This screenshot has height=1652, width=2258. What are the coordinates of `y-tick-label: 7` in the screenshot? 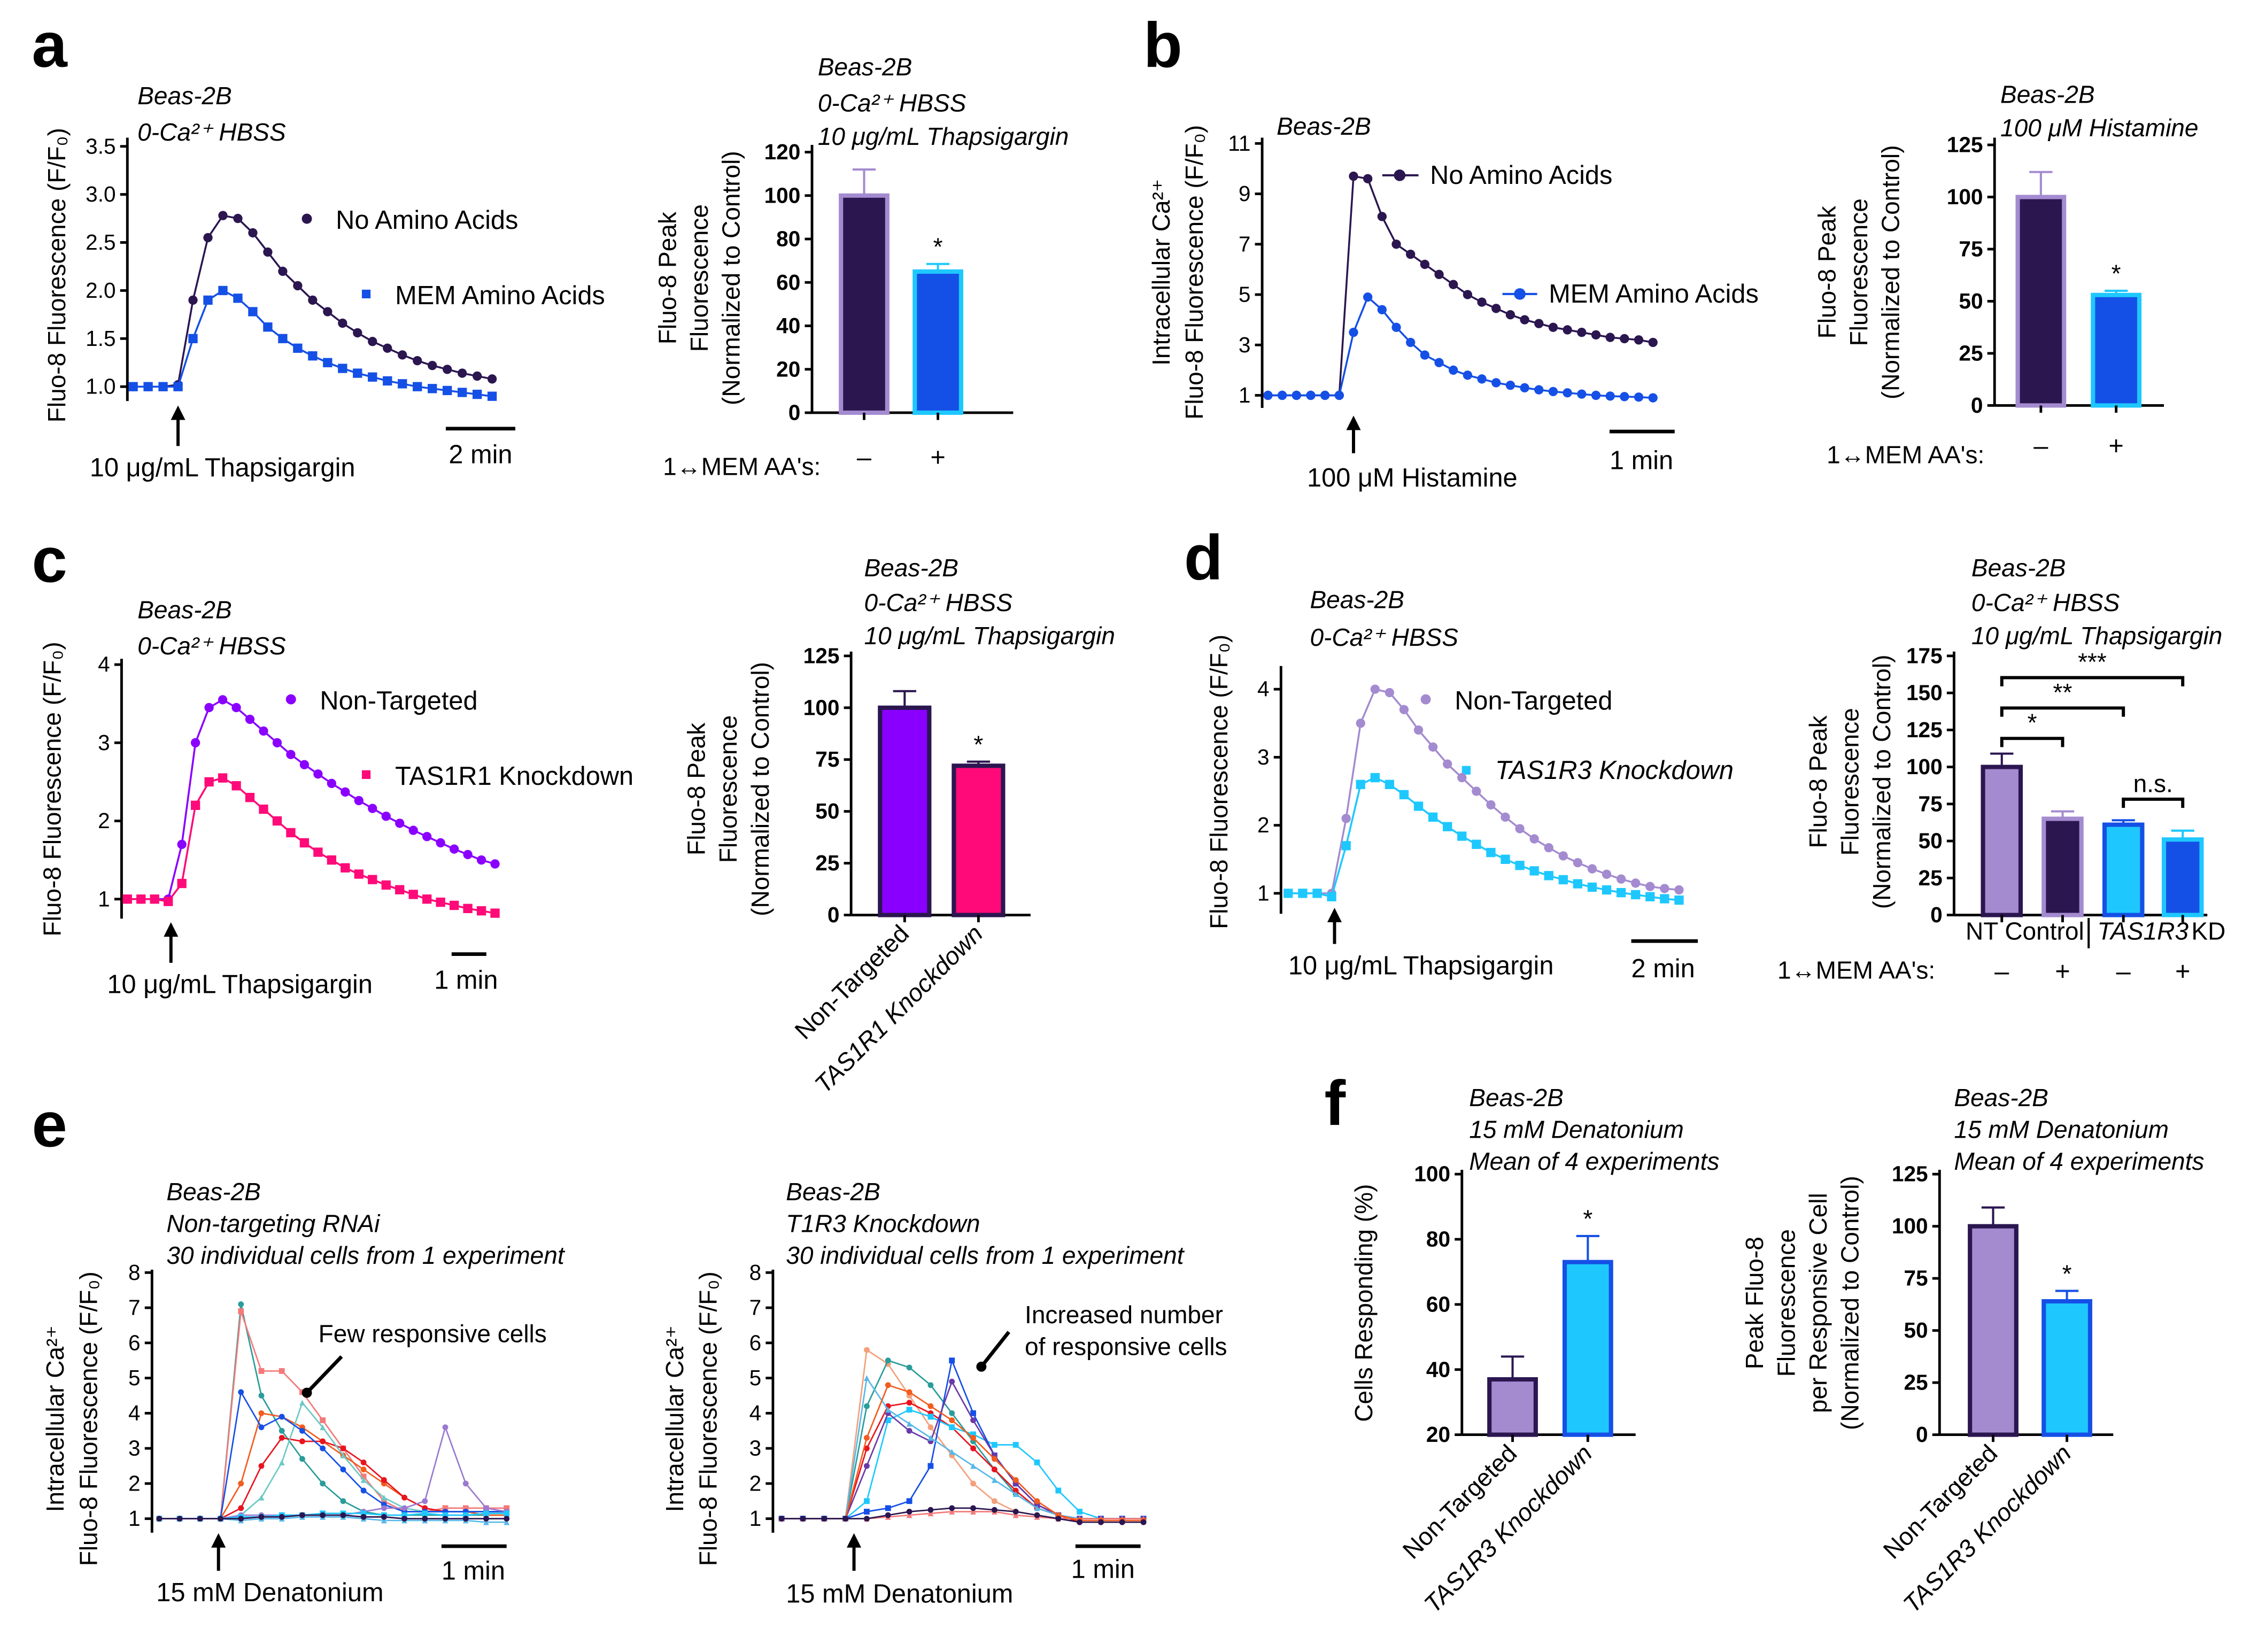 It's located at (1245, 244).